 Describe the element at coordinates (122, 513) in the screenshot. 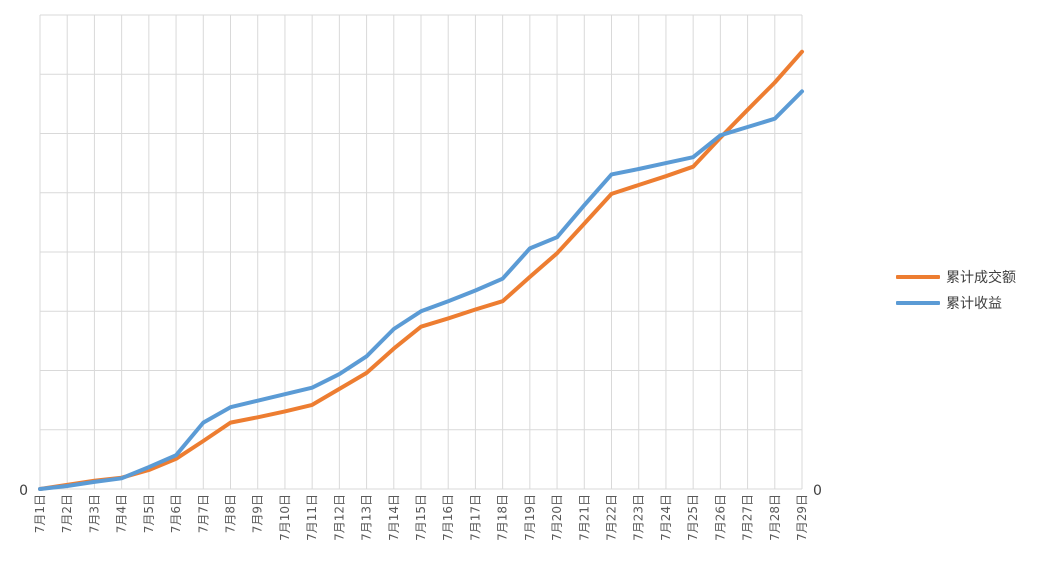

I see `x-tick-label: 7月4日` at that location.